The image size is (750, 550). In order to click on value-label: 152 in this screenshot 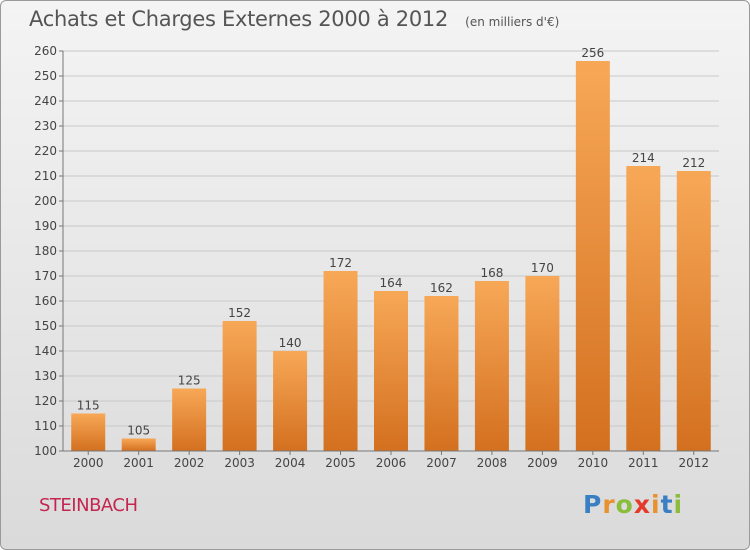, I will do `click(239, 313)`.